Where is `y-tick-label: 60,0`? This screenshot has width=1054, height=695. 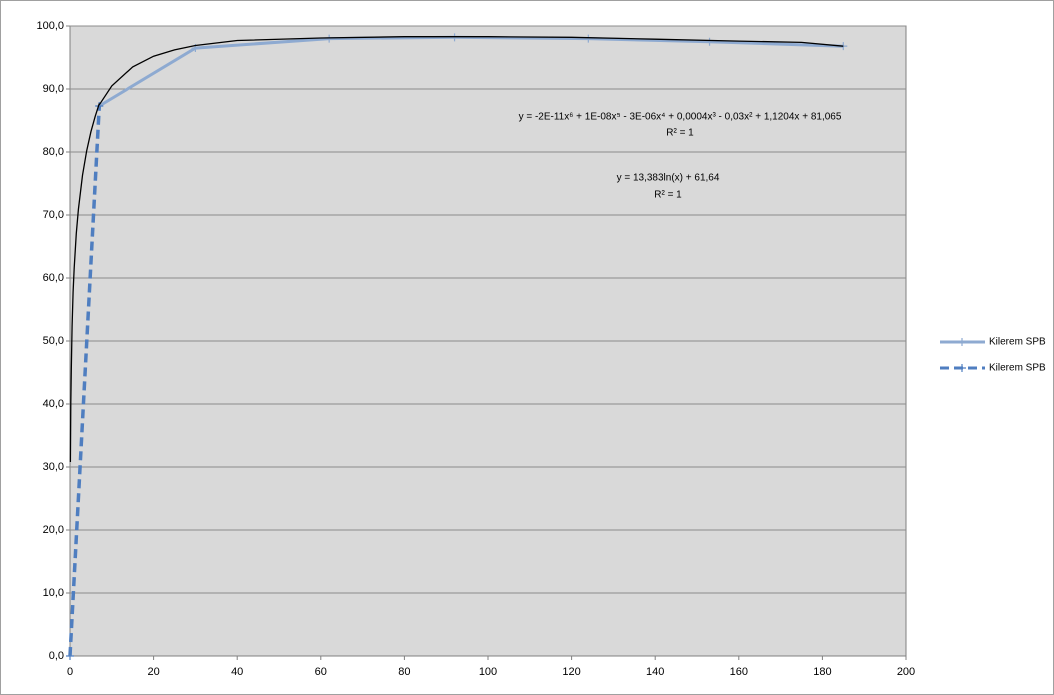
y-tick-label: 60,0 is located at coordinates (53, 278).